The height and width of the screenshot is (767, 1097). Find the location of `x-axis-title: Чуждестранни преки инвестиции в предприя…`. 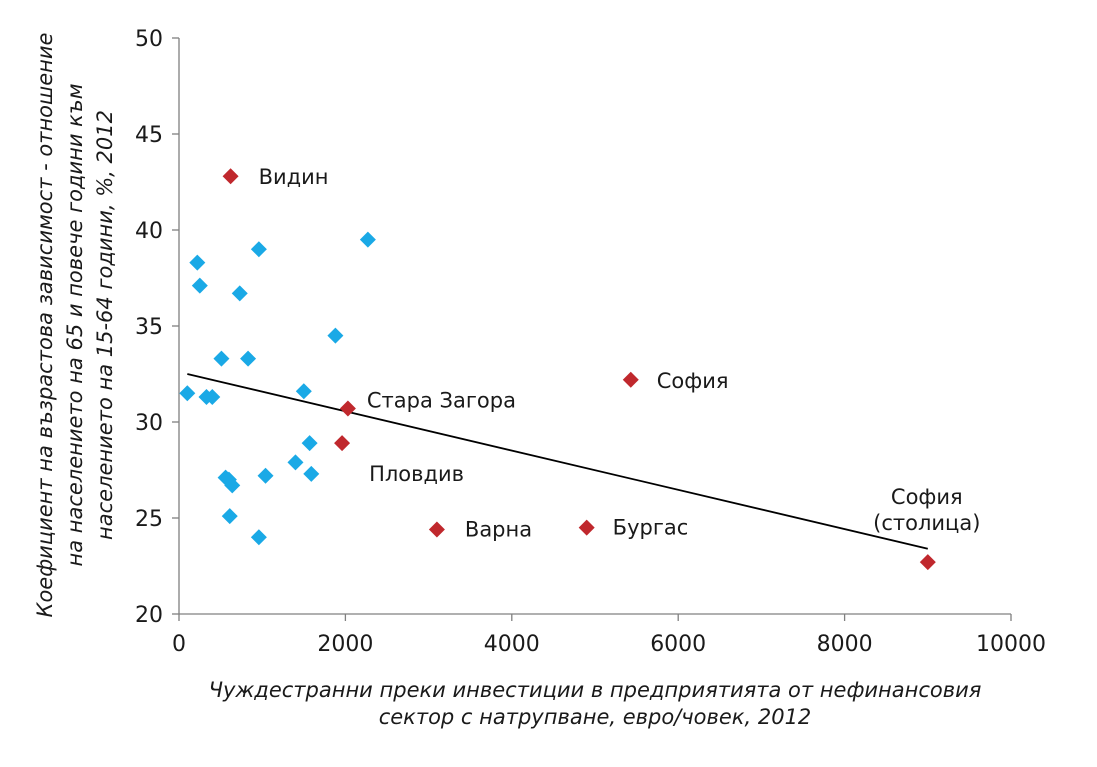

x-axis-title: Чуждестранни преки инвестиции в предприя… is located at coordinates (595, 690).